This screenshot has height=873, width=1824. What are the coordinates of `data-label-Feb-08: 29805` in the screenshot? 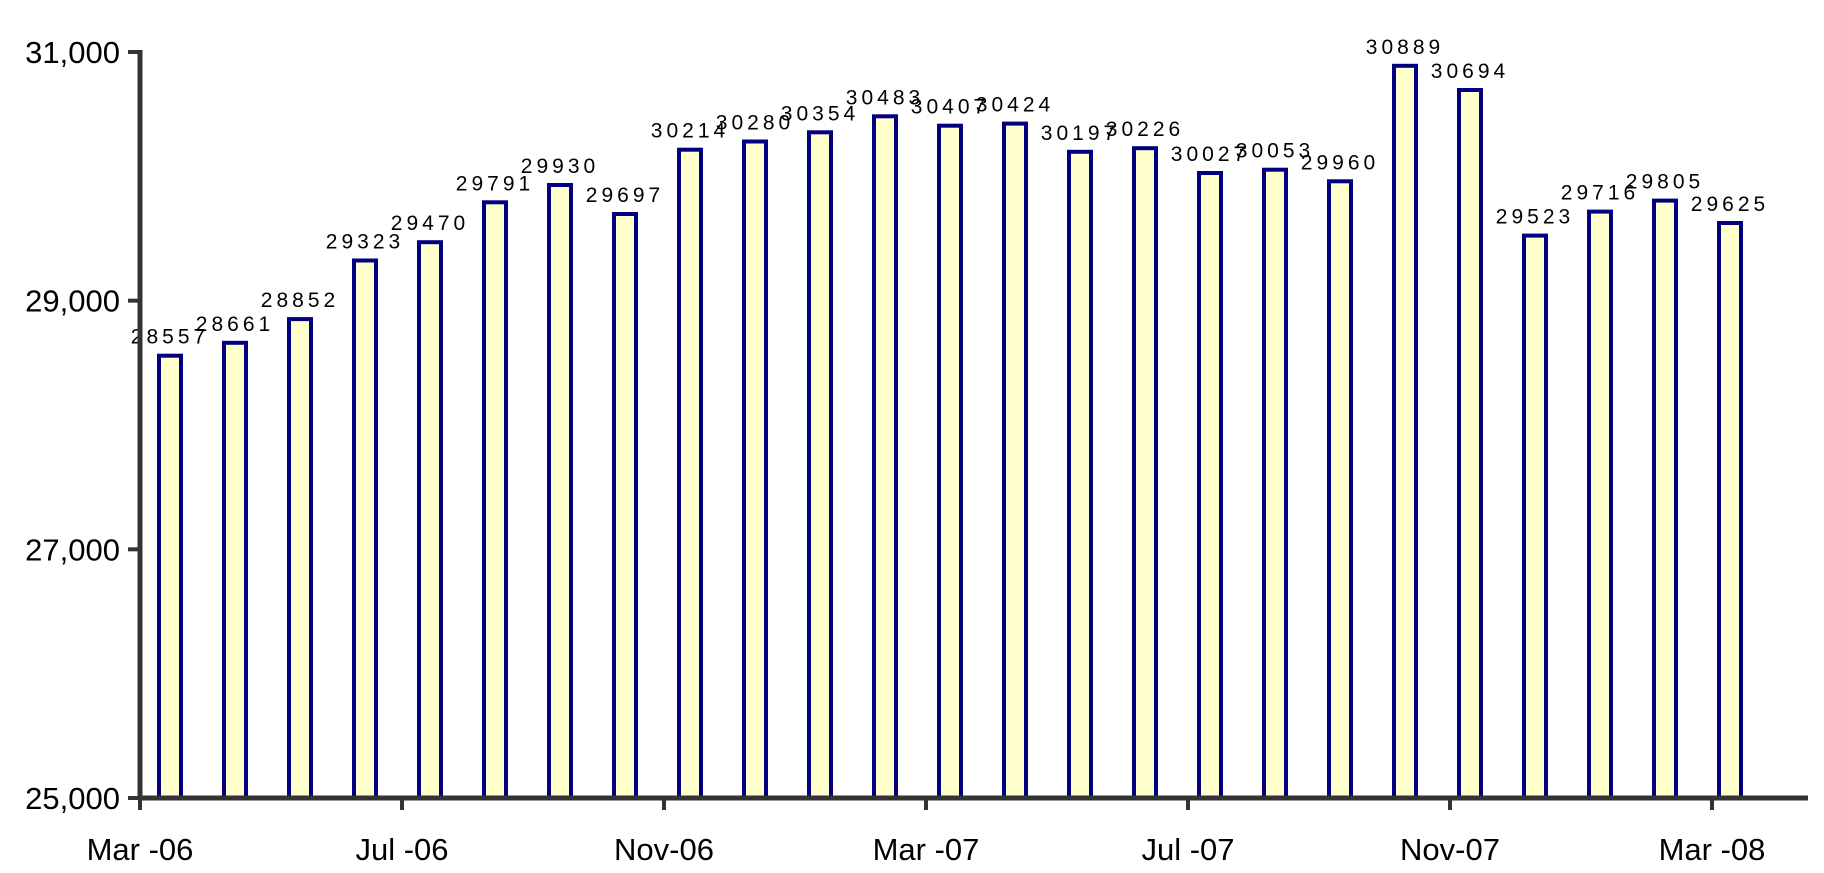 It's located at (1665, 182).